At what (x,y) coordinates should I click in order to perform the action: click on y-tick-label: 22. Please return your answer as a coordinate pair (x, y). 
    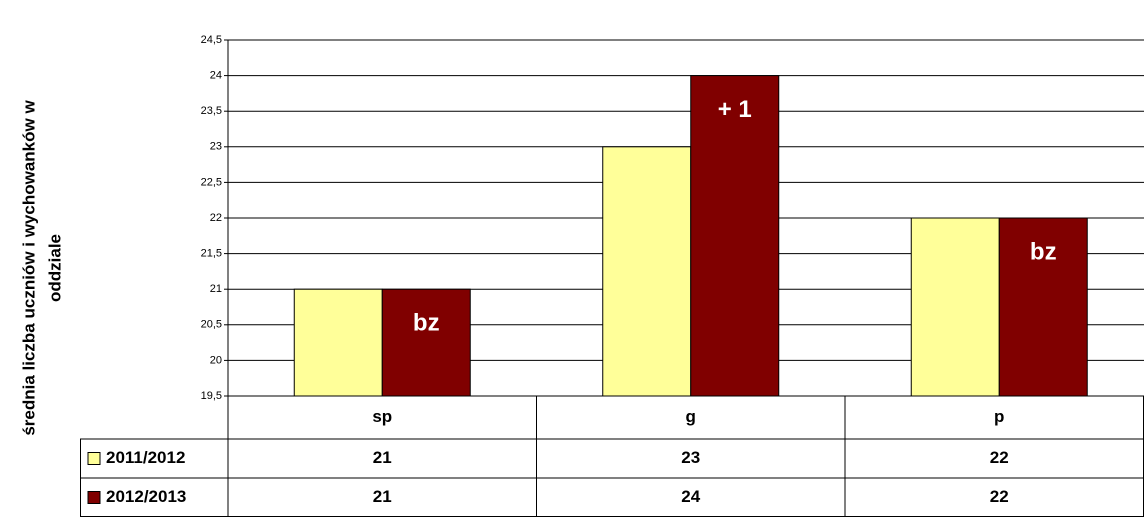
    Looking at the image, I should click on (216, 218).